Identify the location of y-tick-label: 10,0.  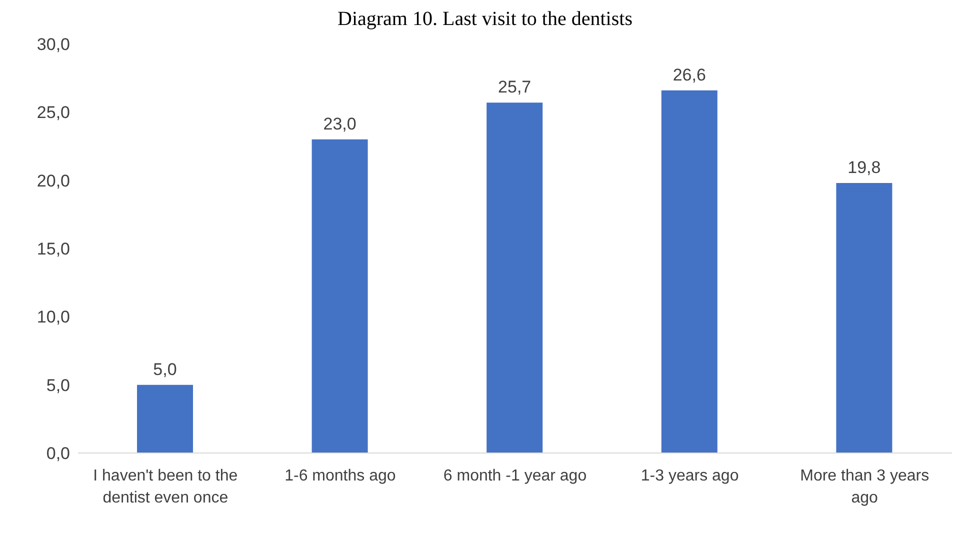
(53, 317).